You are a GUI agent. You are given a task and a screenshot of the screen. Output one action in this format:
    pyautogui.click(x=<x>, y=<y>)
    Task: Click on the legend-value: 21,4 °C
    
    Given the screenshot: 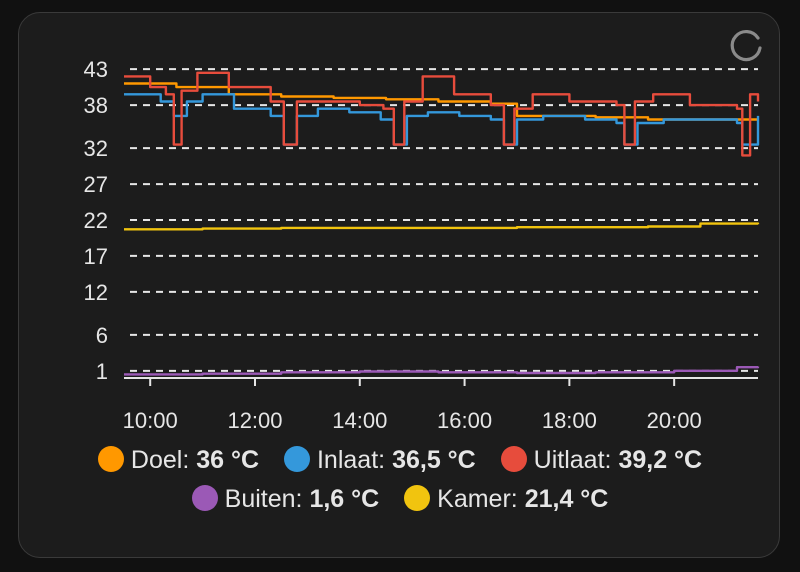 What is the action you would take?
    pyautogui.click(x=566, y=499)
    